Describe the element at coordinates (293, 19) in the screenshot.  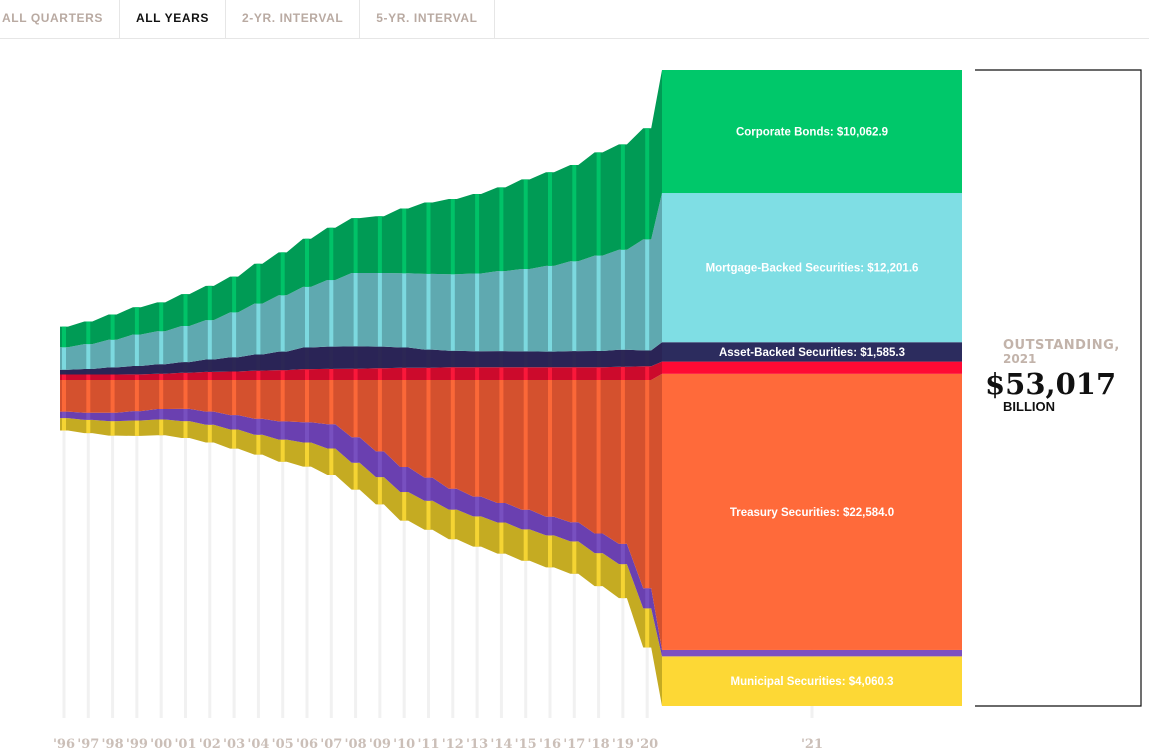
I see `tab-2yr-interval: 2-YR. INTERVAL` at that location.